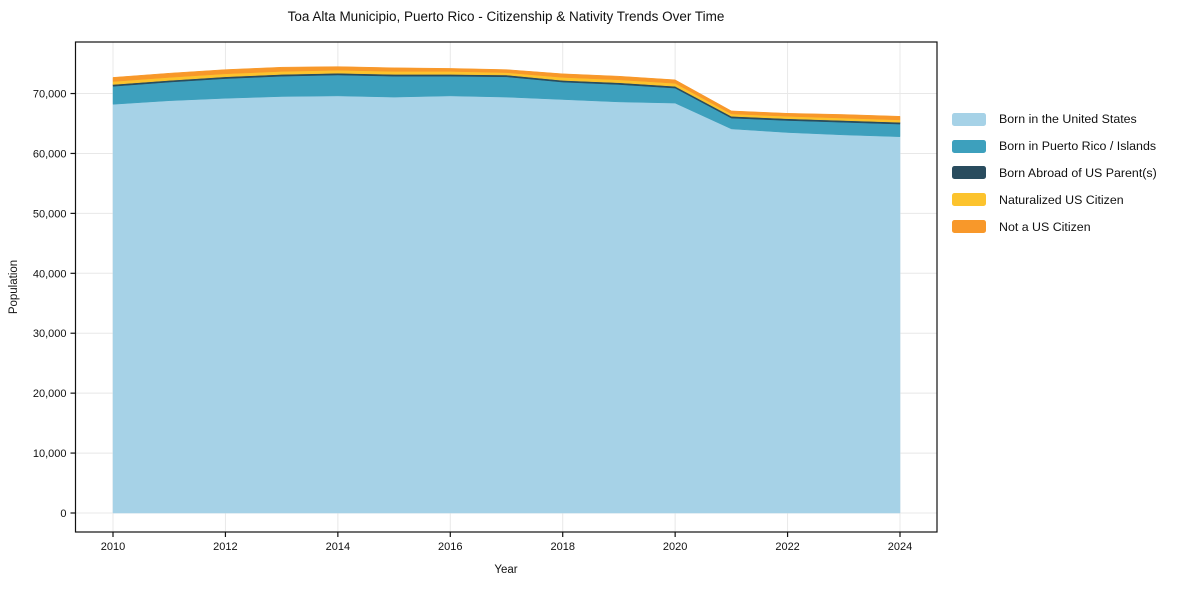  I want to click on legend-swatch-naturalized, so click(969, 200).